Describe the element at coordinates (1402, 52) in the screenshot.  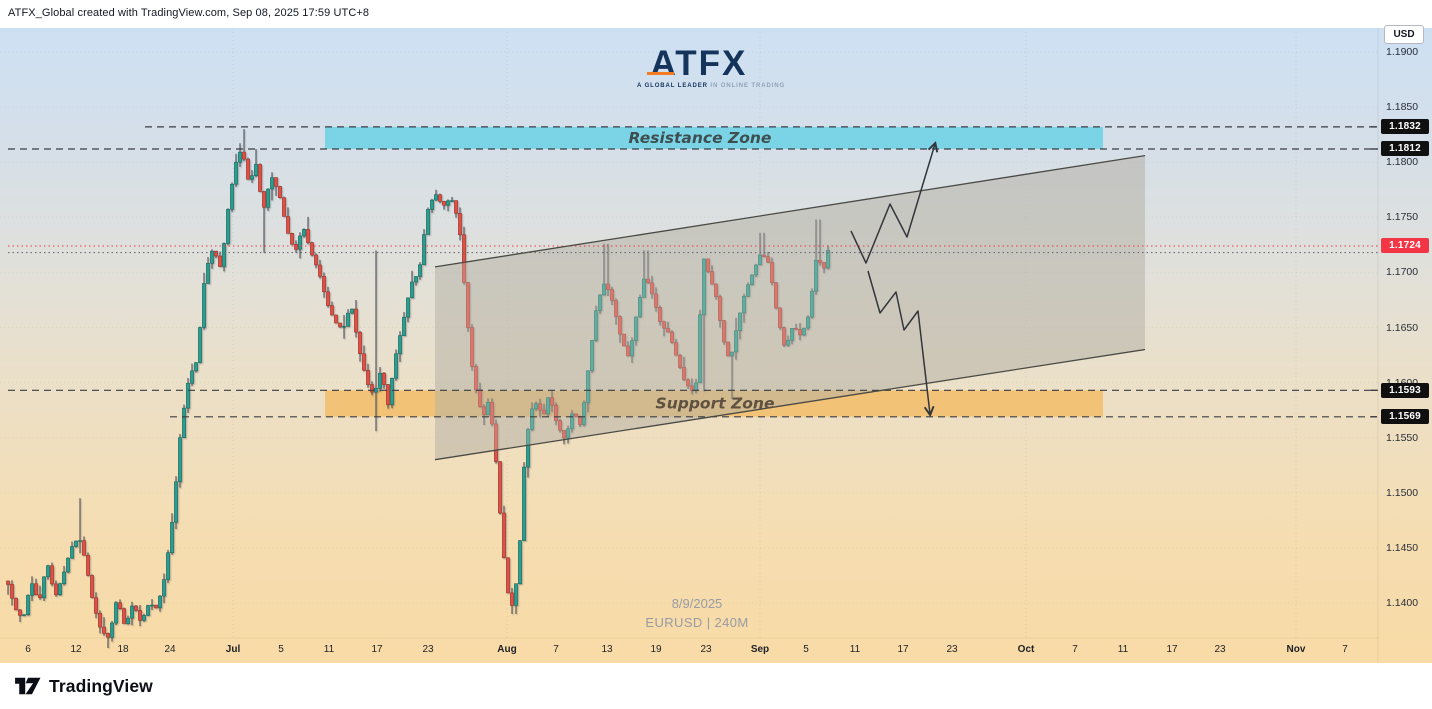
I see `price-tick: 1.1900` at that location.